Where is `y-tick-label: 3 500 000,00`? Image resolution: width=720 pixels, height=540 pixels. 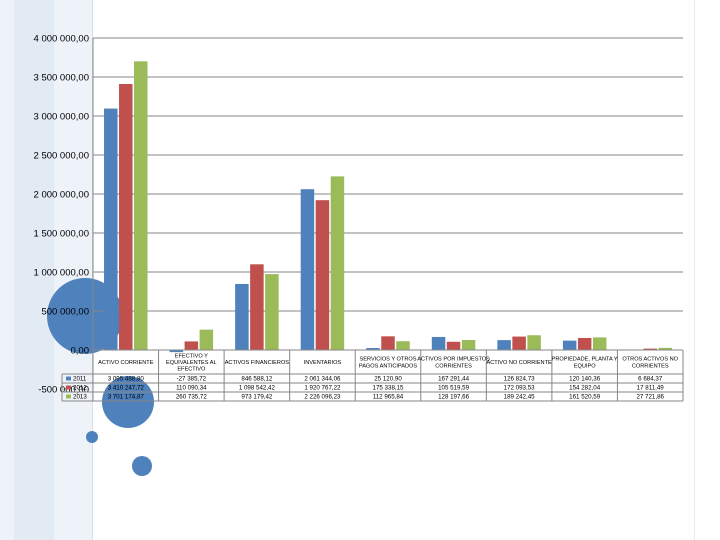 y-tick-label: 3 500 000,00 is located at coordinates (61, 78).